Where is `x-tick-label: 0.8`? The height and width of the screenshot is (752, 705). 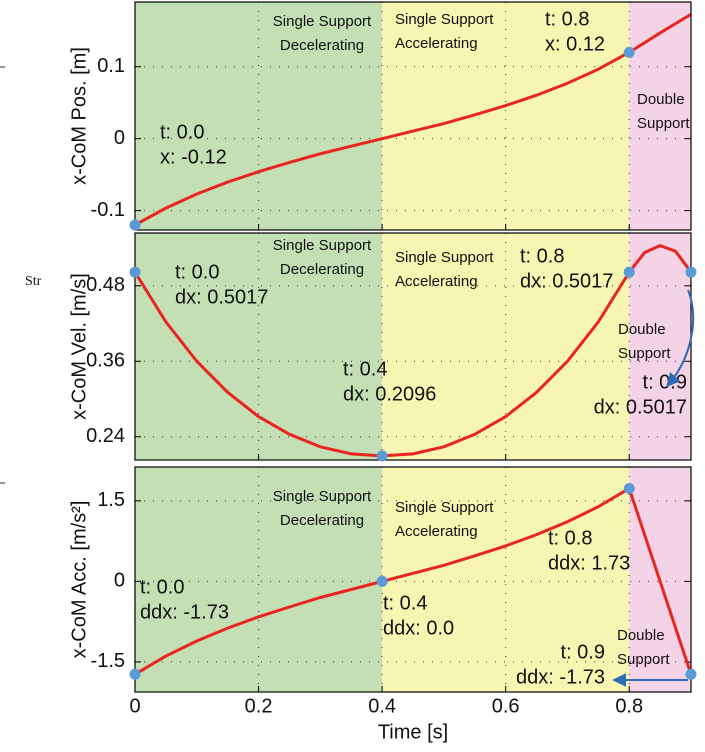
x-tick-label: 0.8 is located at coordinates (629, 706).